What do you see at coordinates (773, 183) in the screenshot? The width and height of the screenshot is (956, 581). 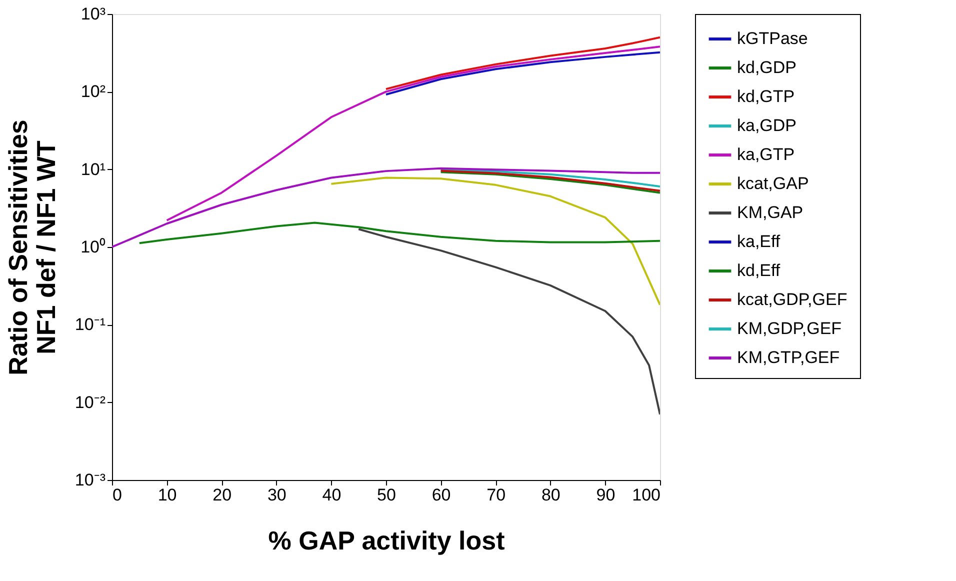 I see `legend-label: kcat,GAP` at bounding box center [773, 183].